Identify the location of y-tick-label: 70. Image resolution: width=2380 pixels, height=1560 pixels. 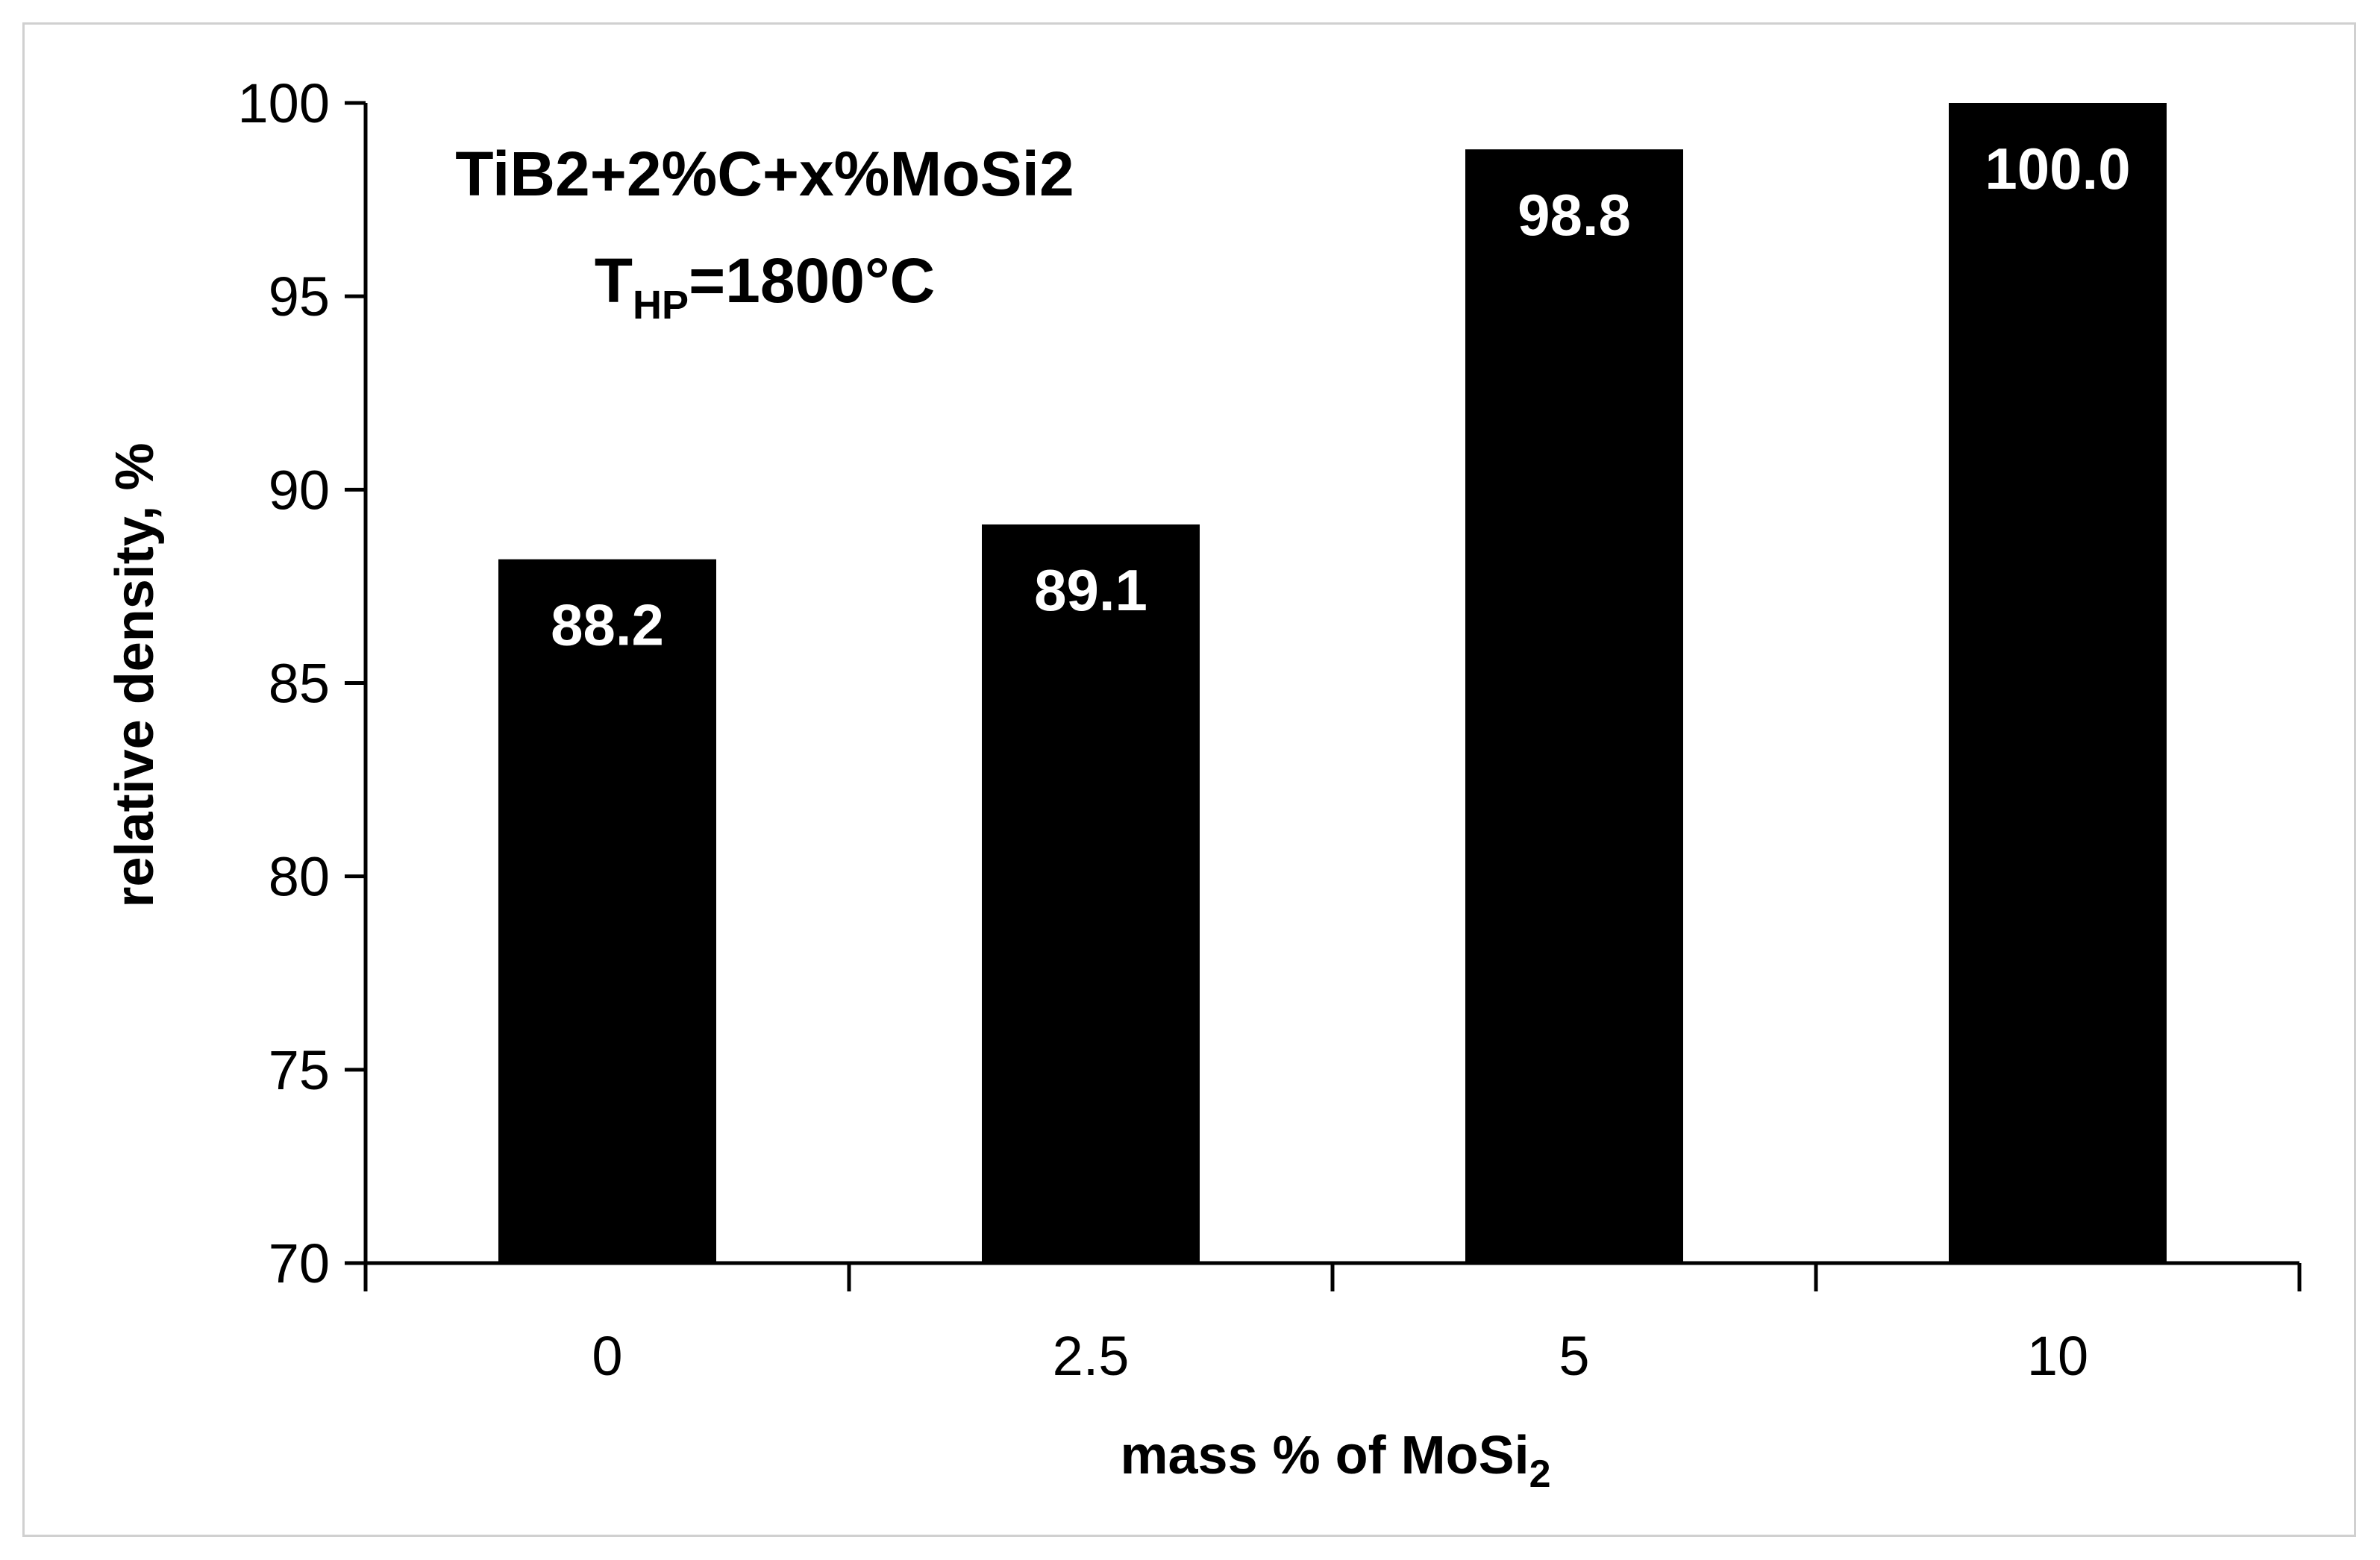
(299, 1263).